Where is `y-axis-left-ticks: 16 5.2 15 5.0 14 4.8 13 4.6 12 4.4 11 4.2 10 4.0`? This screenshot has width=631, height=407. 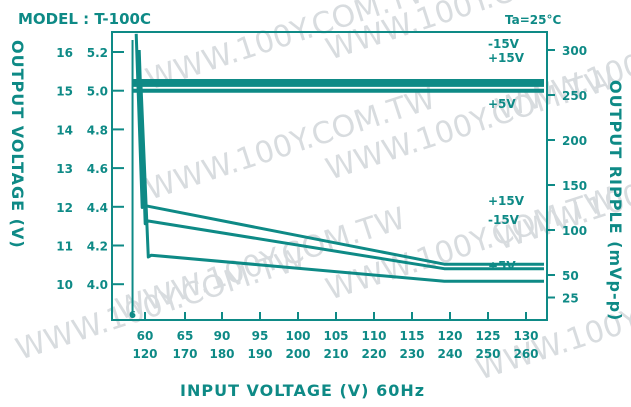
y-axis-left-ticks: 16 5.2 15 5.0 14 4.8 13 4.6 12 4.4 11 4.2 10 4.0 is located at coordinates (90, 169).